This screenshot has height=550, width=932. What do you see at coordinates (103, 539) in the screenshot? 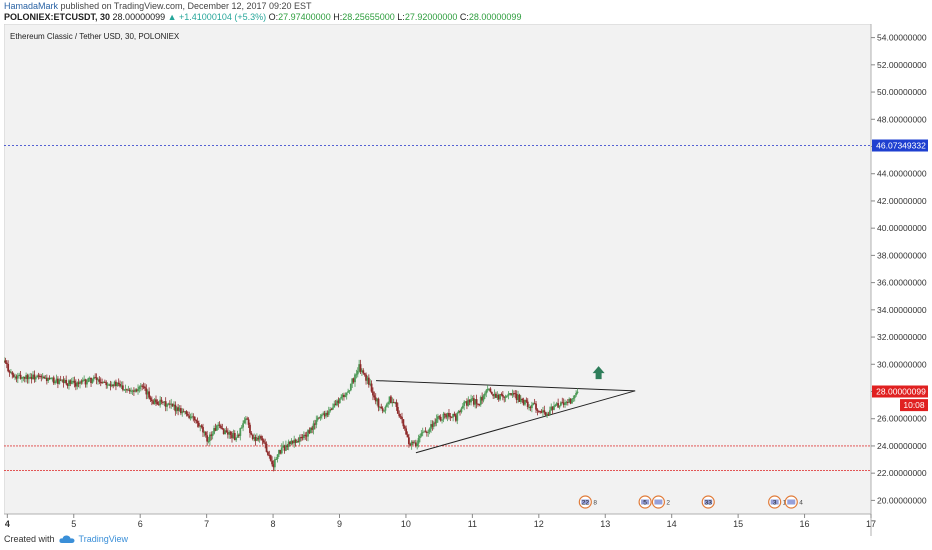
I see `tradingview-link: TradingView` at bounding box center [103, 539].